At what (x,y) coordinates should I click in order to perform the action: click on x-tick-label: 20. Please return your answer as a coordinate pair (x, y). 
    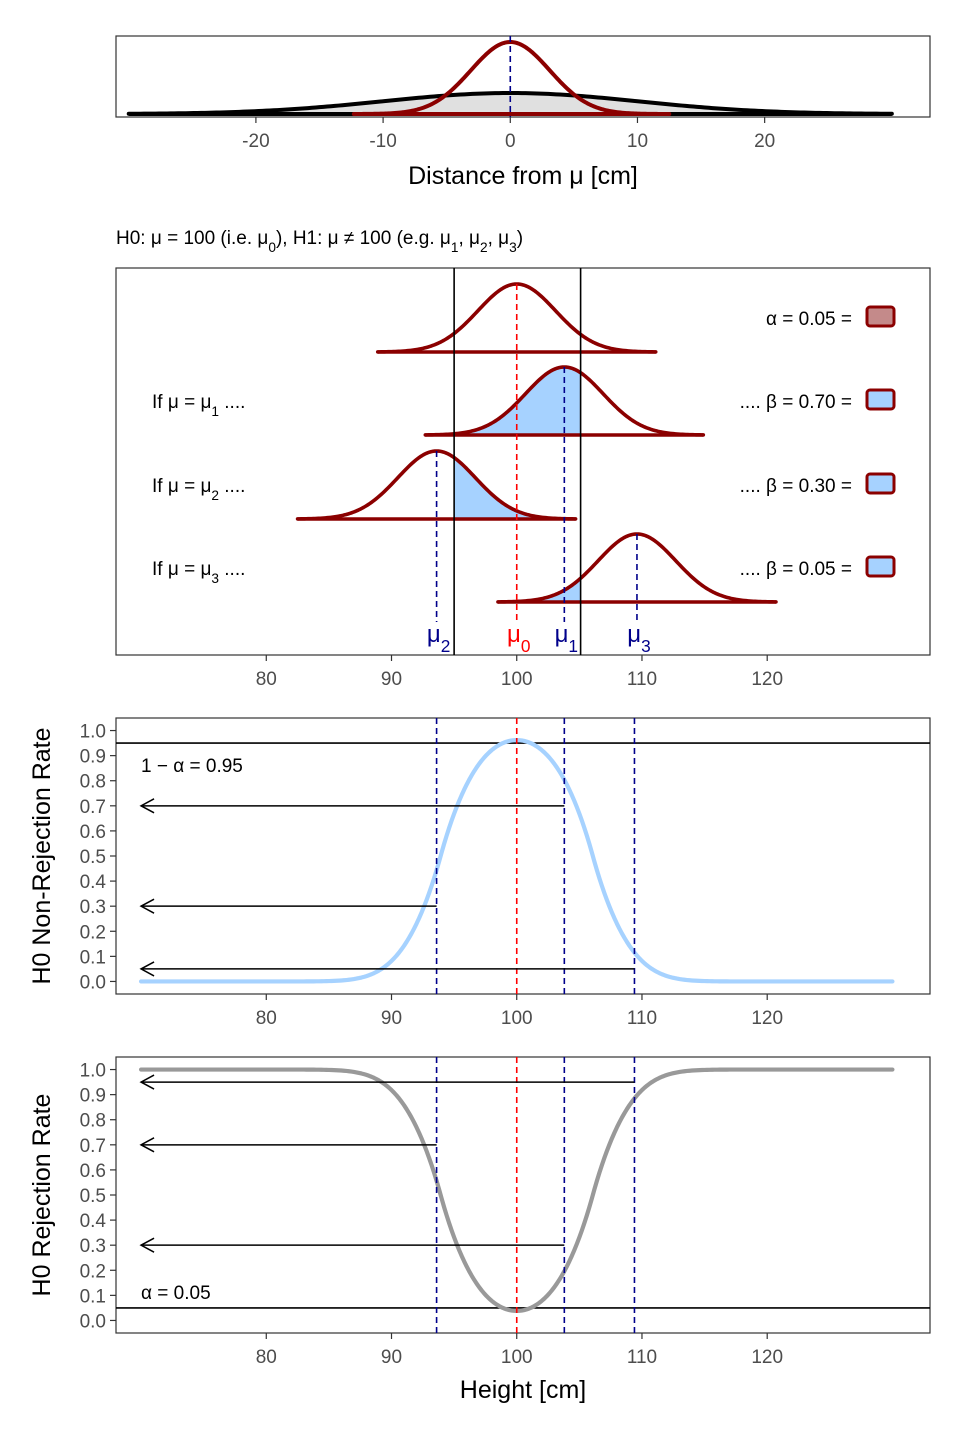
    Looking at the image, I should click on (764, 141).